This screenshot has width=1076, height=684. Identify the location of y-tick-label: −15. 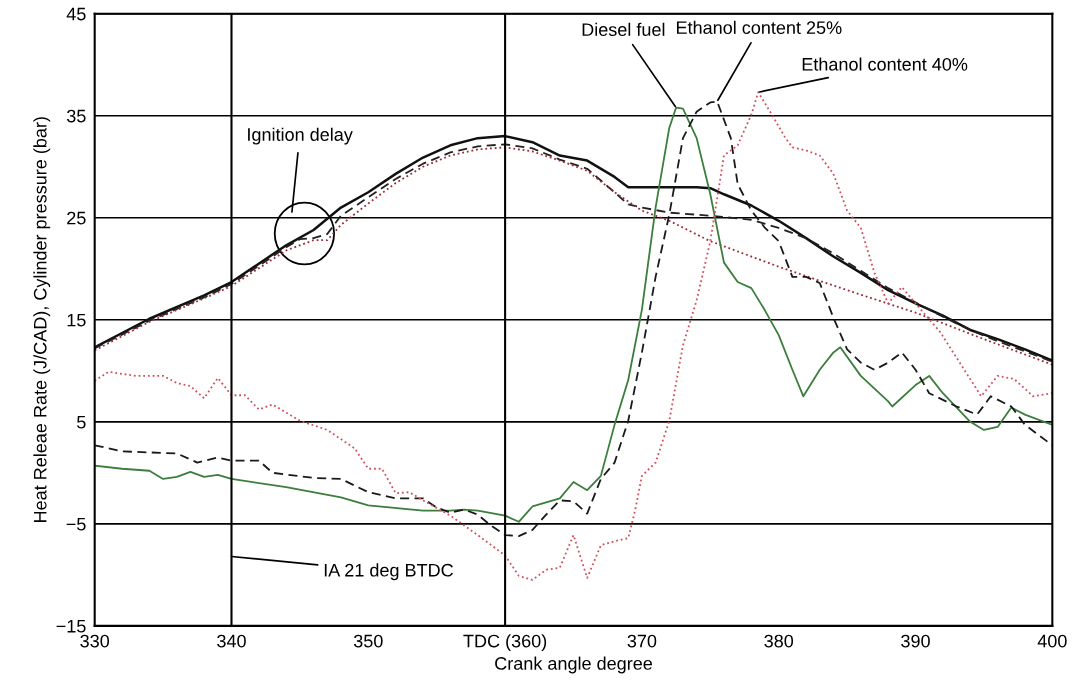
(71, 626).